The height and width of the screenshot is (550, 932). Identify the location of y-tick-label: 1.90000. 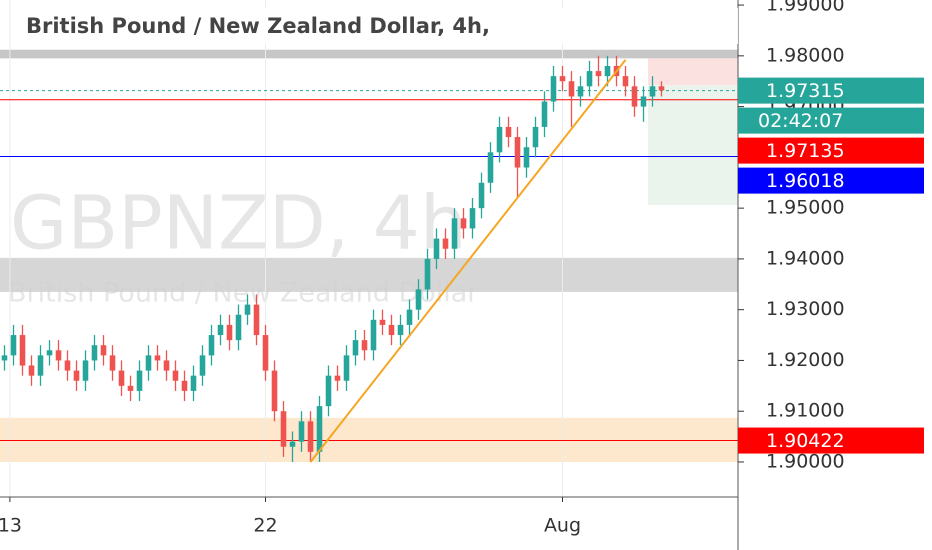
(805, 461).